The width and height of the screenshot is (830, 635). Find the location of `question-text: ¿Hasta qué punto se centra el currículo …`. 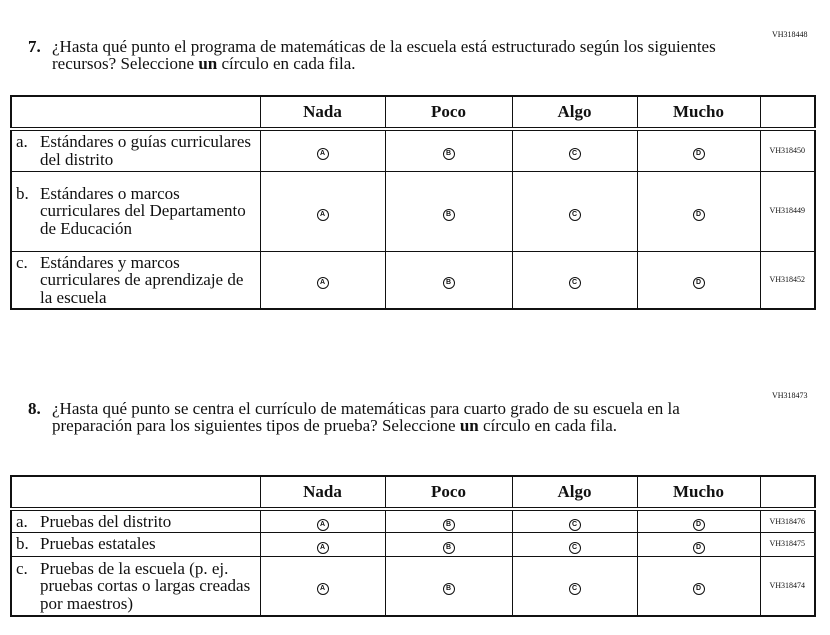

question-text: ¿Hasta qué punto se centra el currículo … is located at coordinates (366, 417).